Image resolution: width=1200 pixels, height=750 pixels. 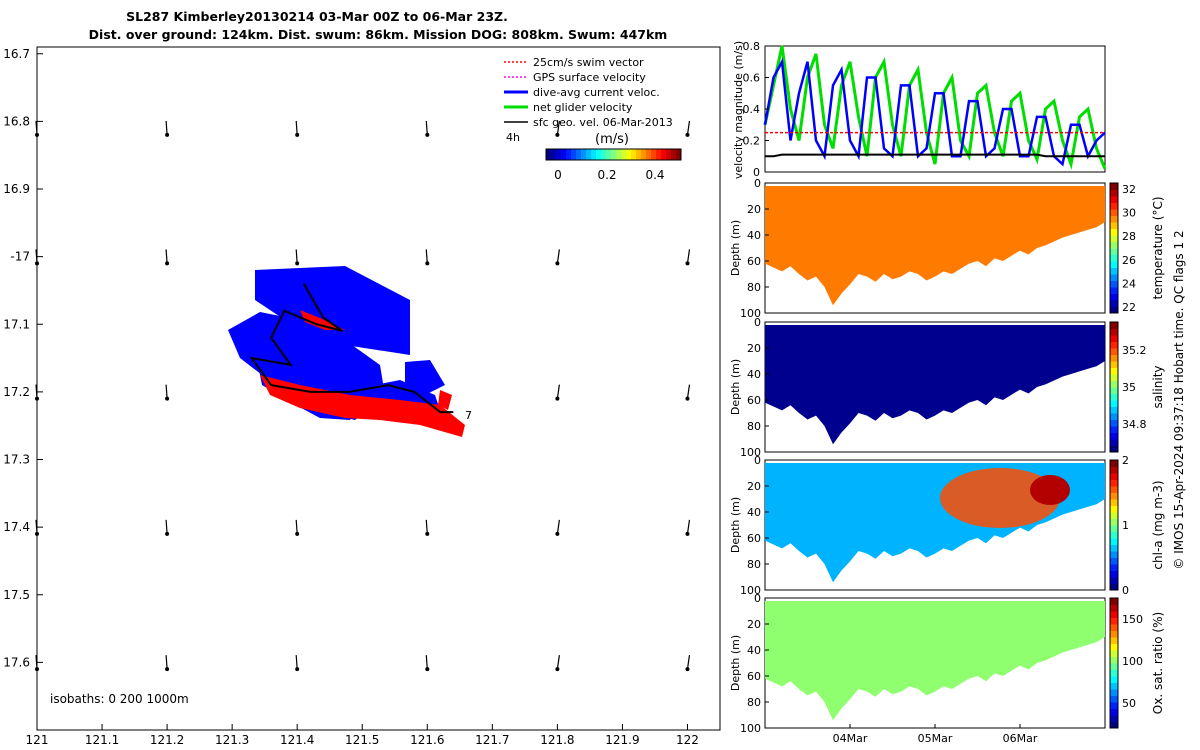 I want to click on velocity-ytick-label: 0.4, so click(x=752, y=109).